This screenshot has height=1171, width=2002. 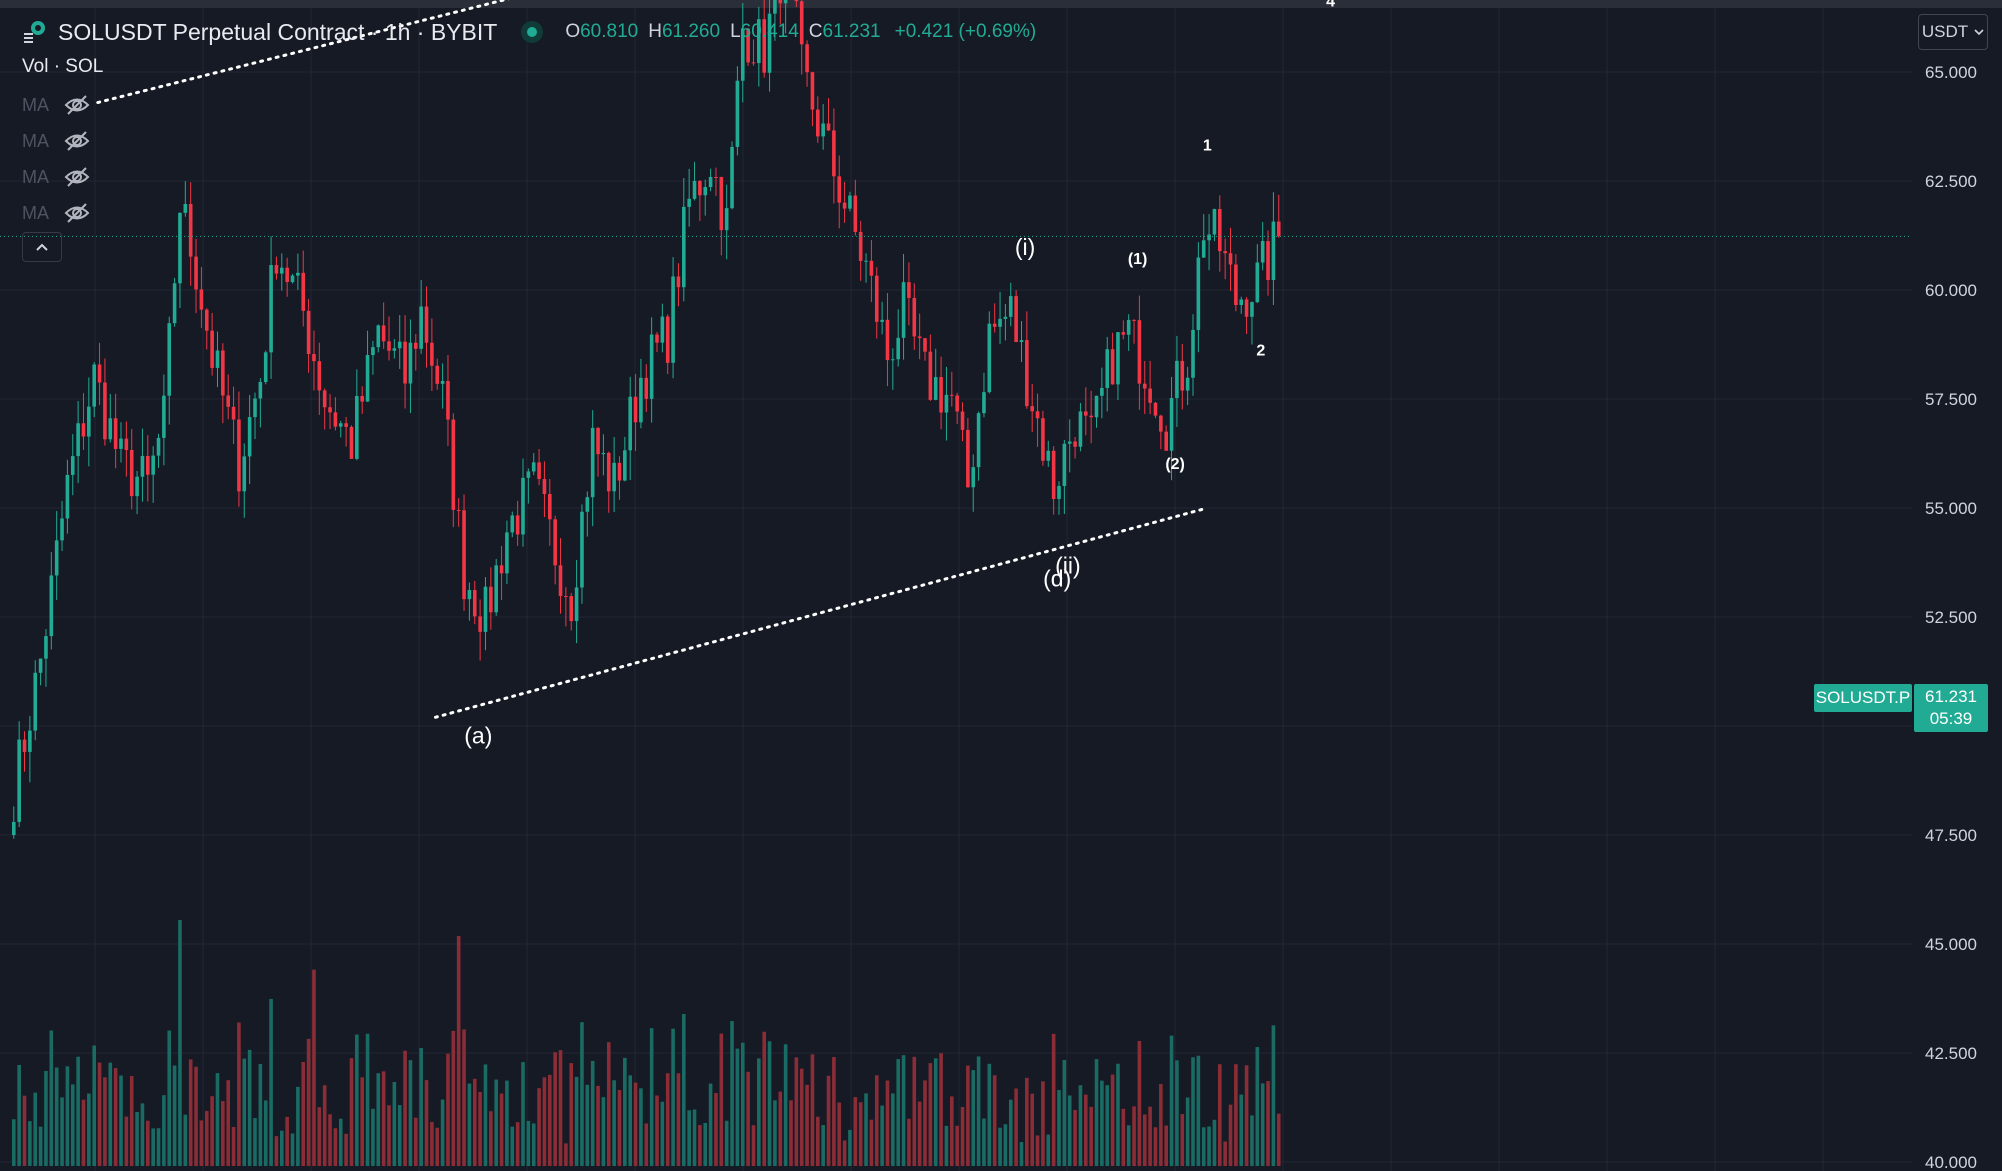 What do you see at coordinates (646, 1042) in the screenshot?
I see `volume-bars` at bounding box center [646, 1042].